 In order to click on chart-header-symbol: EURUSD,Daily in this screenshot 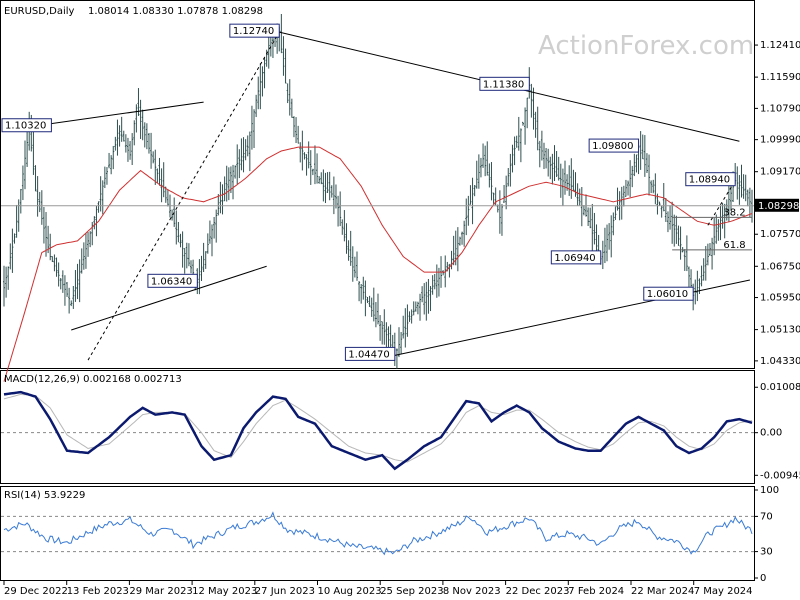, I will do `click(39, 11)`.